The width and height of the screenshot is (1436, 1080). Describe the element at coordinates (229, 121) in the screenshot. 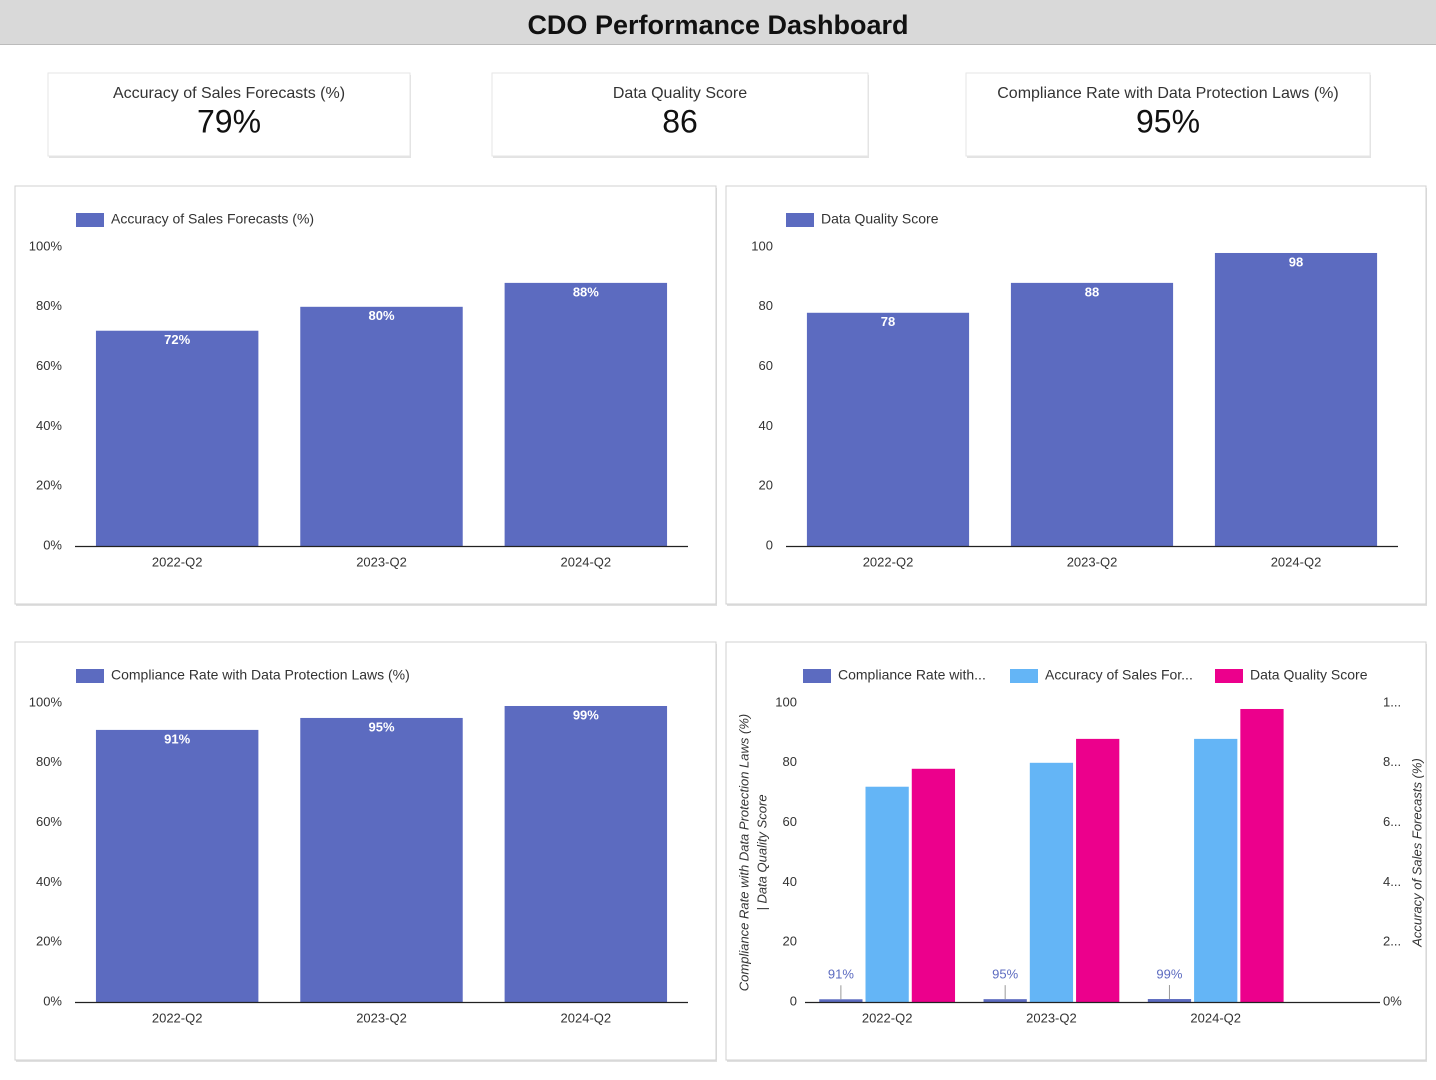

I see `kpi-value: 79%` at that location.